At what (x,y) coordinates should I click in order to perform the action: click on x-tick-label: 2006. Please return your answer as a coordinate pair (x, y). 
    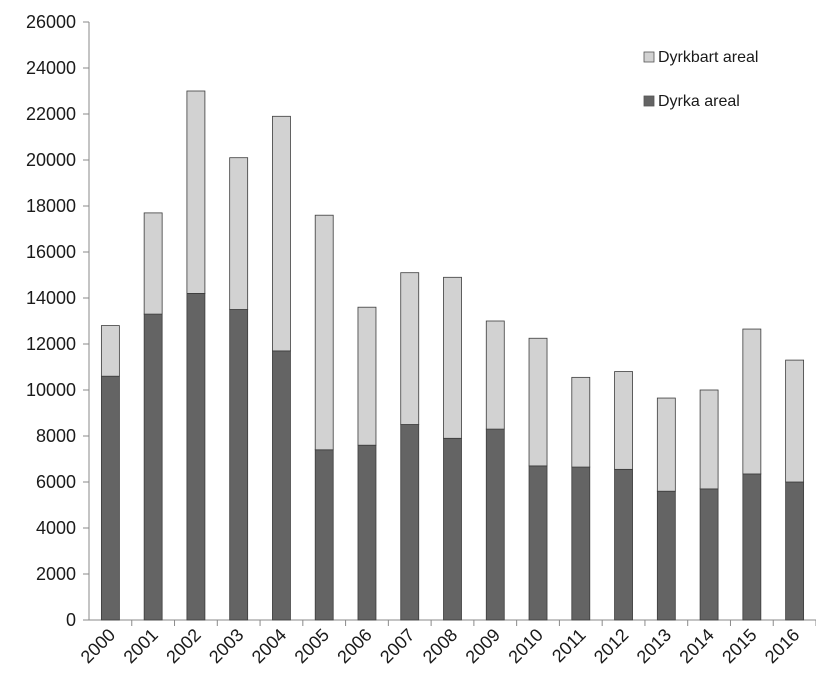
    Looking at the image, I should click on (354, 646).